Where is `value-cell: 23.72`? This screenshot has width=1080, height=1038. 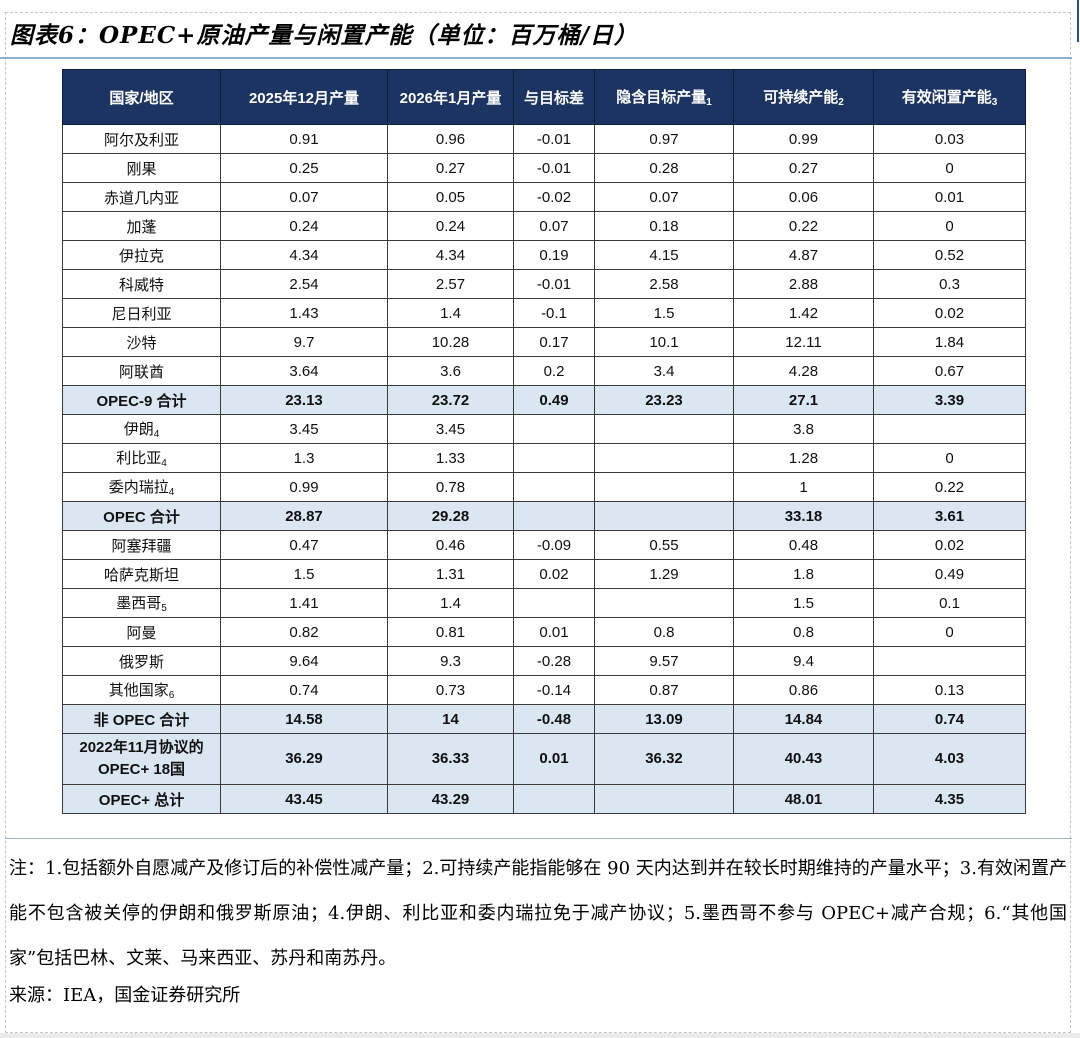 value-cell: 23.72 is located at coordinates (450, 400).